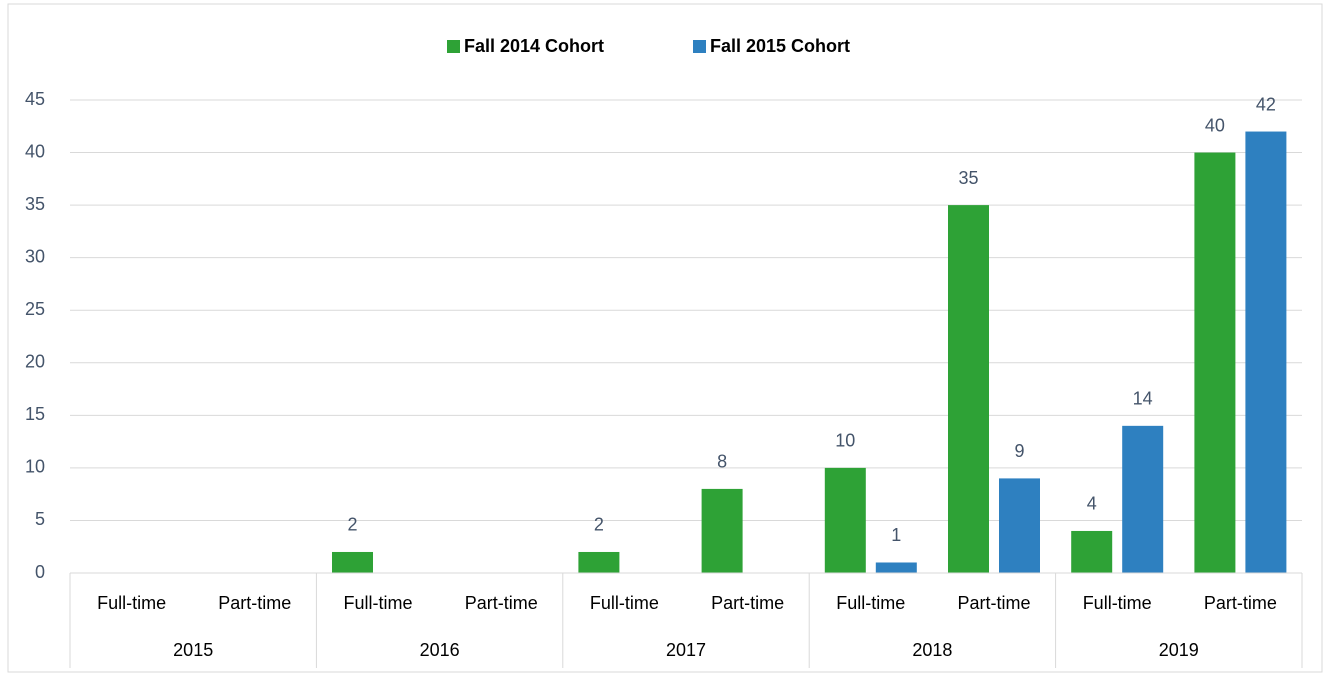 This screenshot has width=1330, height=675. Describe the element at coordinates (968, 178) in the screenshot. I see `value-label: 35` at that location.